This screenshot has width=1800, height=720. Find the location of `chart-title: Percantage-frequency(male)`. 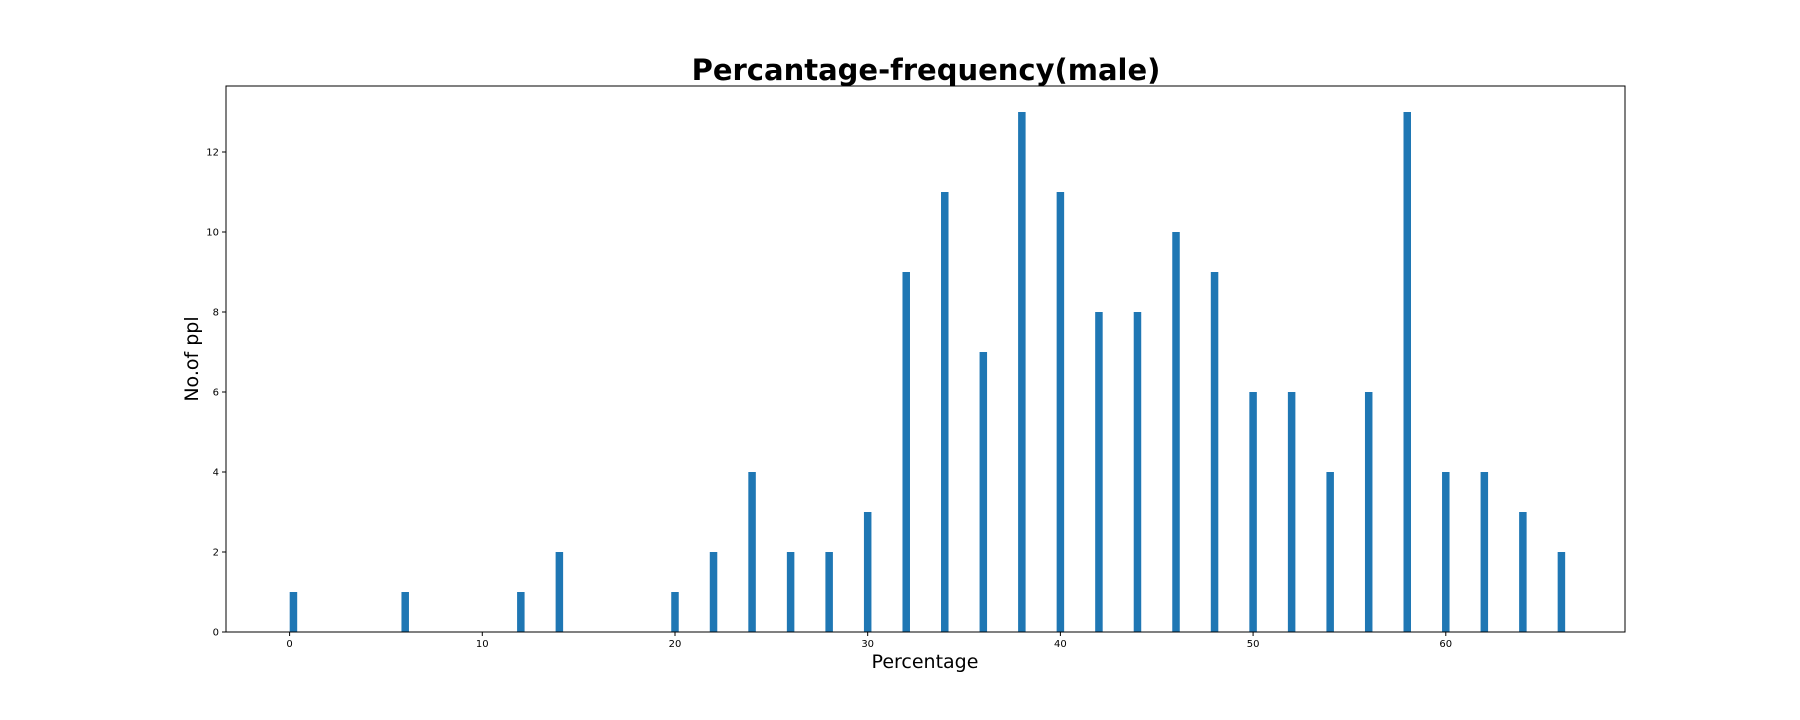

chart-title: Percantage-frequency(male) is located at coordinates (926, 70).